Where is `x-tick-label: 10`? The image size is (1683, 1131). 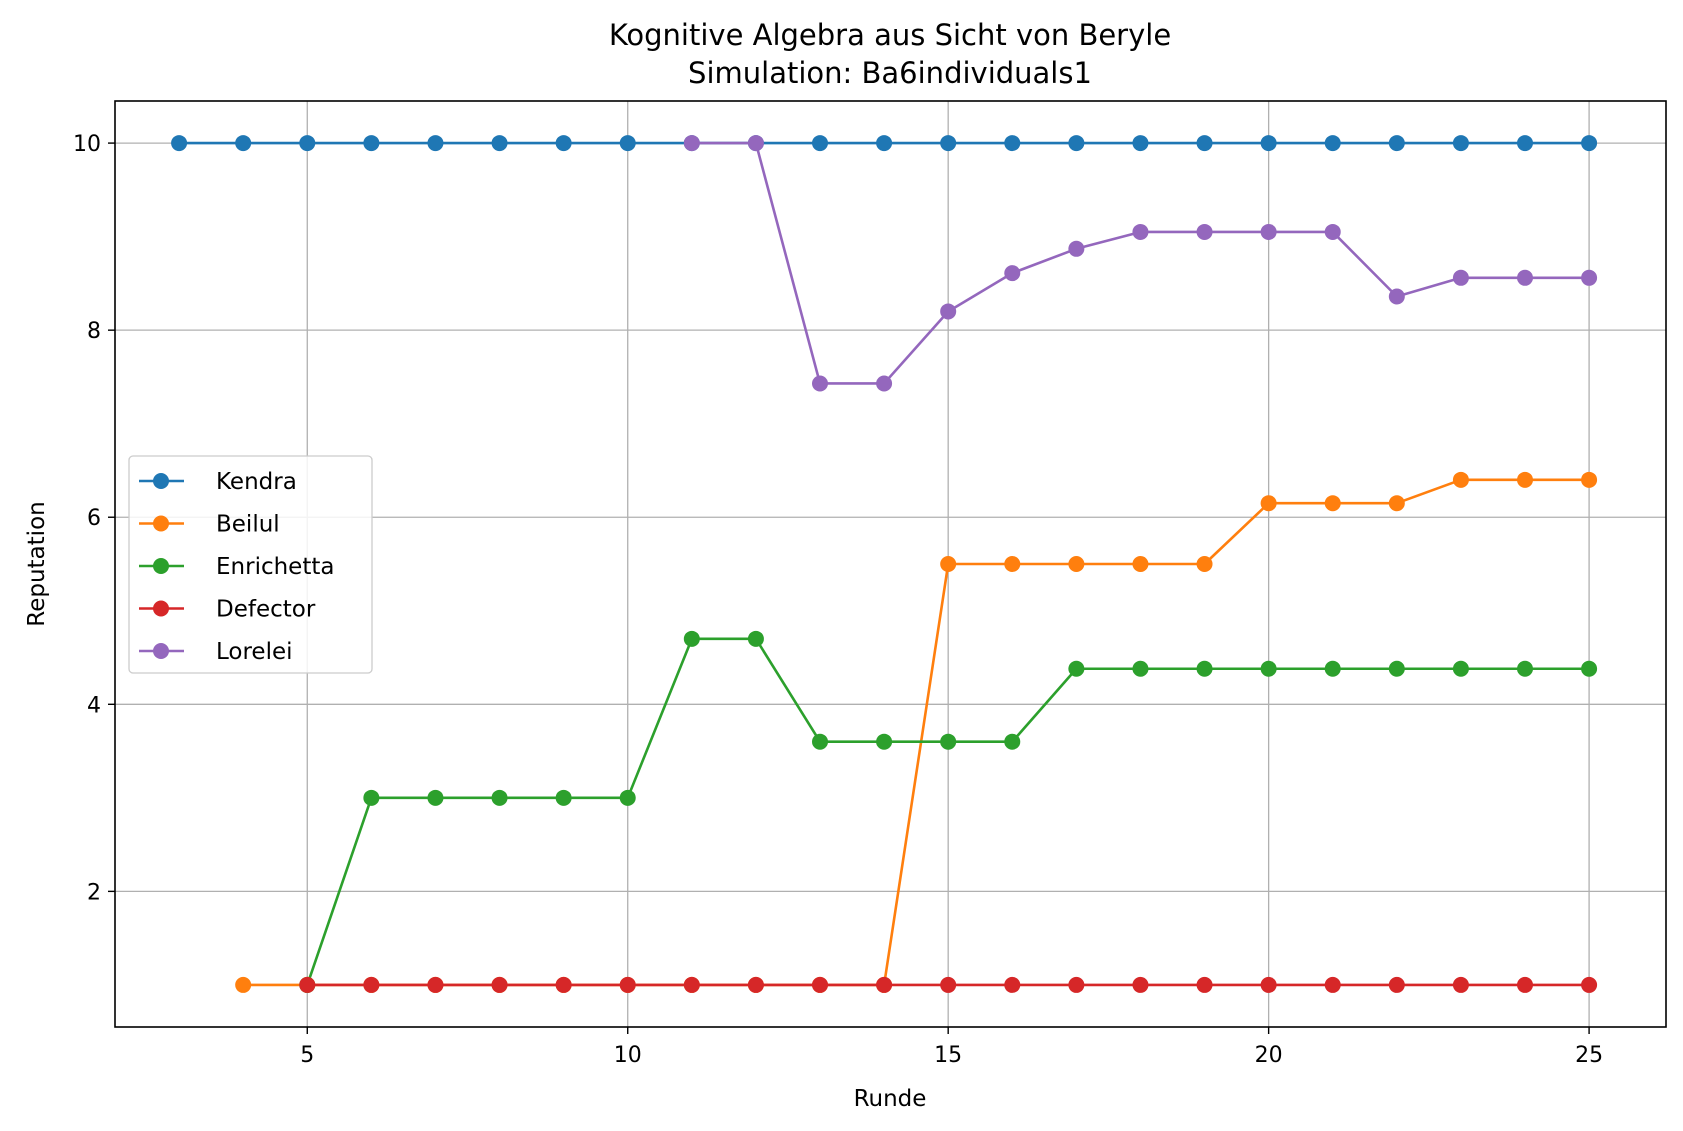 x-tick-label: 10 is located at coordinates (628, 1055).